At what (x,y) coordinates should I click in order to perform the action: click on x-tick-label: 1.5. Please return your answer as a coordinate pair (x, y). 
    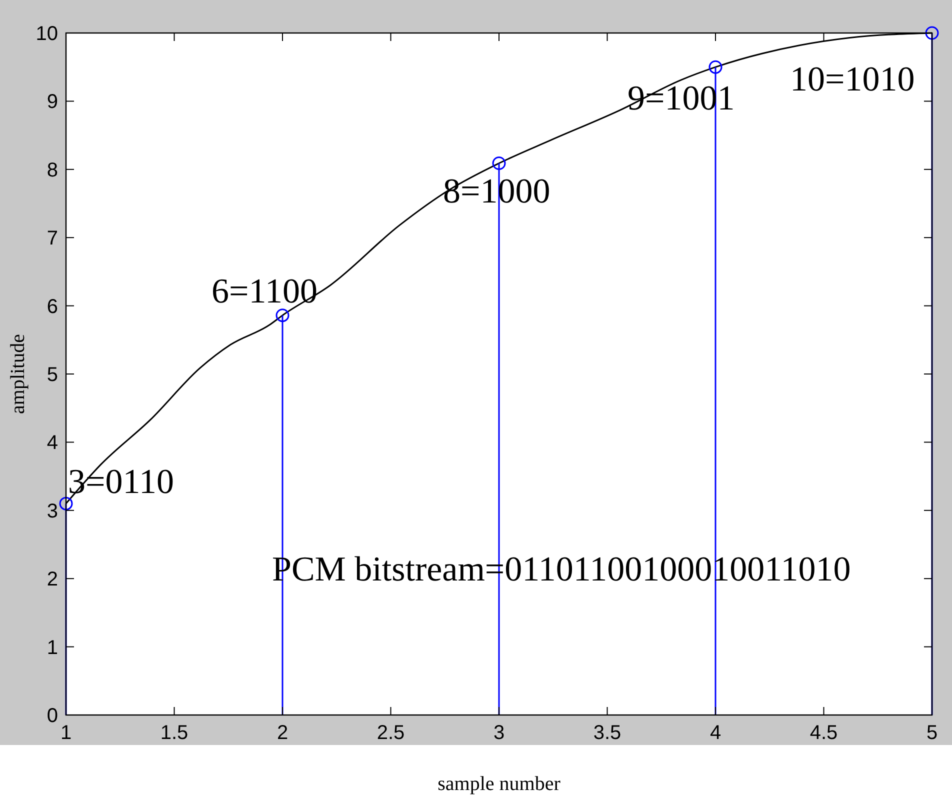
    Looking at the image, I should click on (174, 733).